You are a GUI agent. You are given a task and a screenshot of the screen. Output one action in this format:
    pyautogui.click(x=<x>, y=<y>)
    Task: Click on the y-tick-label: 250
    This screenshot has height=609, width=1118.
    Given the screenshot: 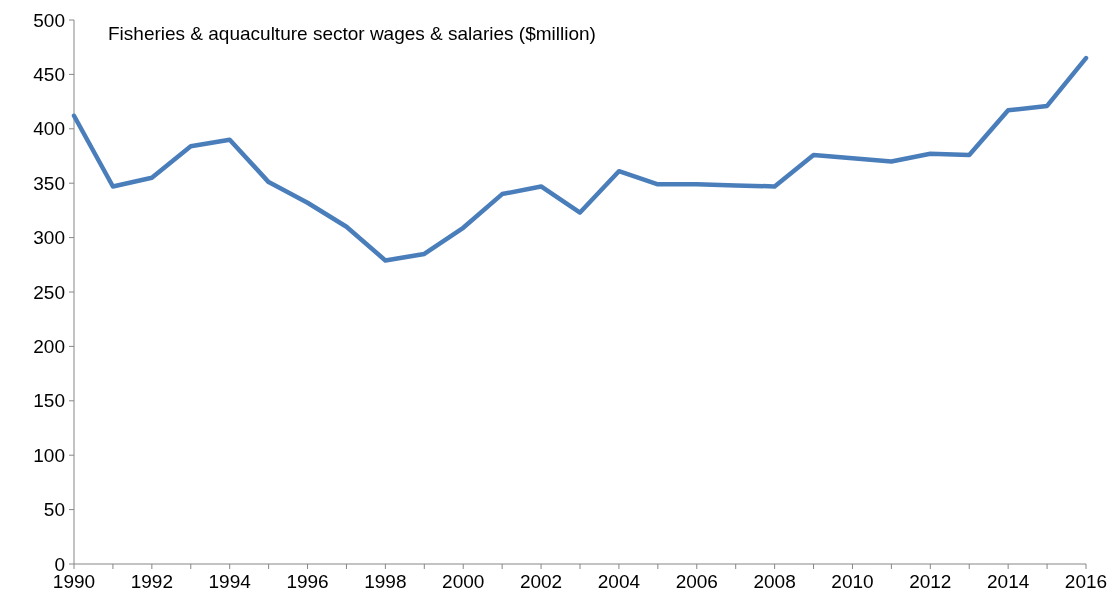 What is the action you would take?
    pyautogui.click(x=49, y=292)
    